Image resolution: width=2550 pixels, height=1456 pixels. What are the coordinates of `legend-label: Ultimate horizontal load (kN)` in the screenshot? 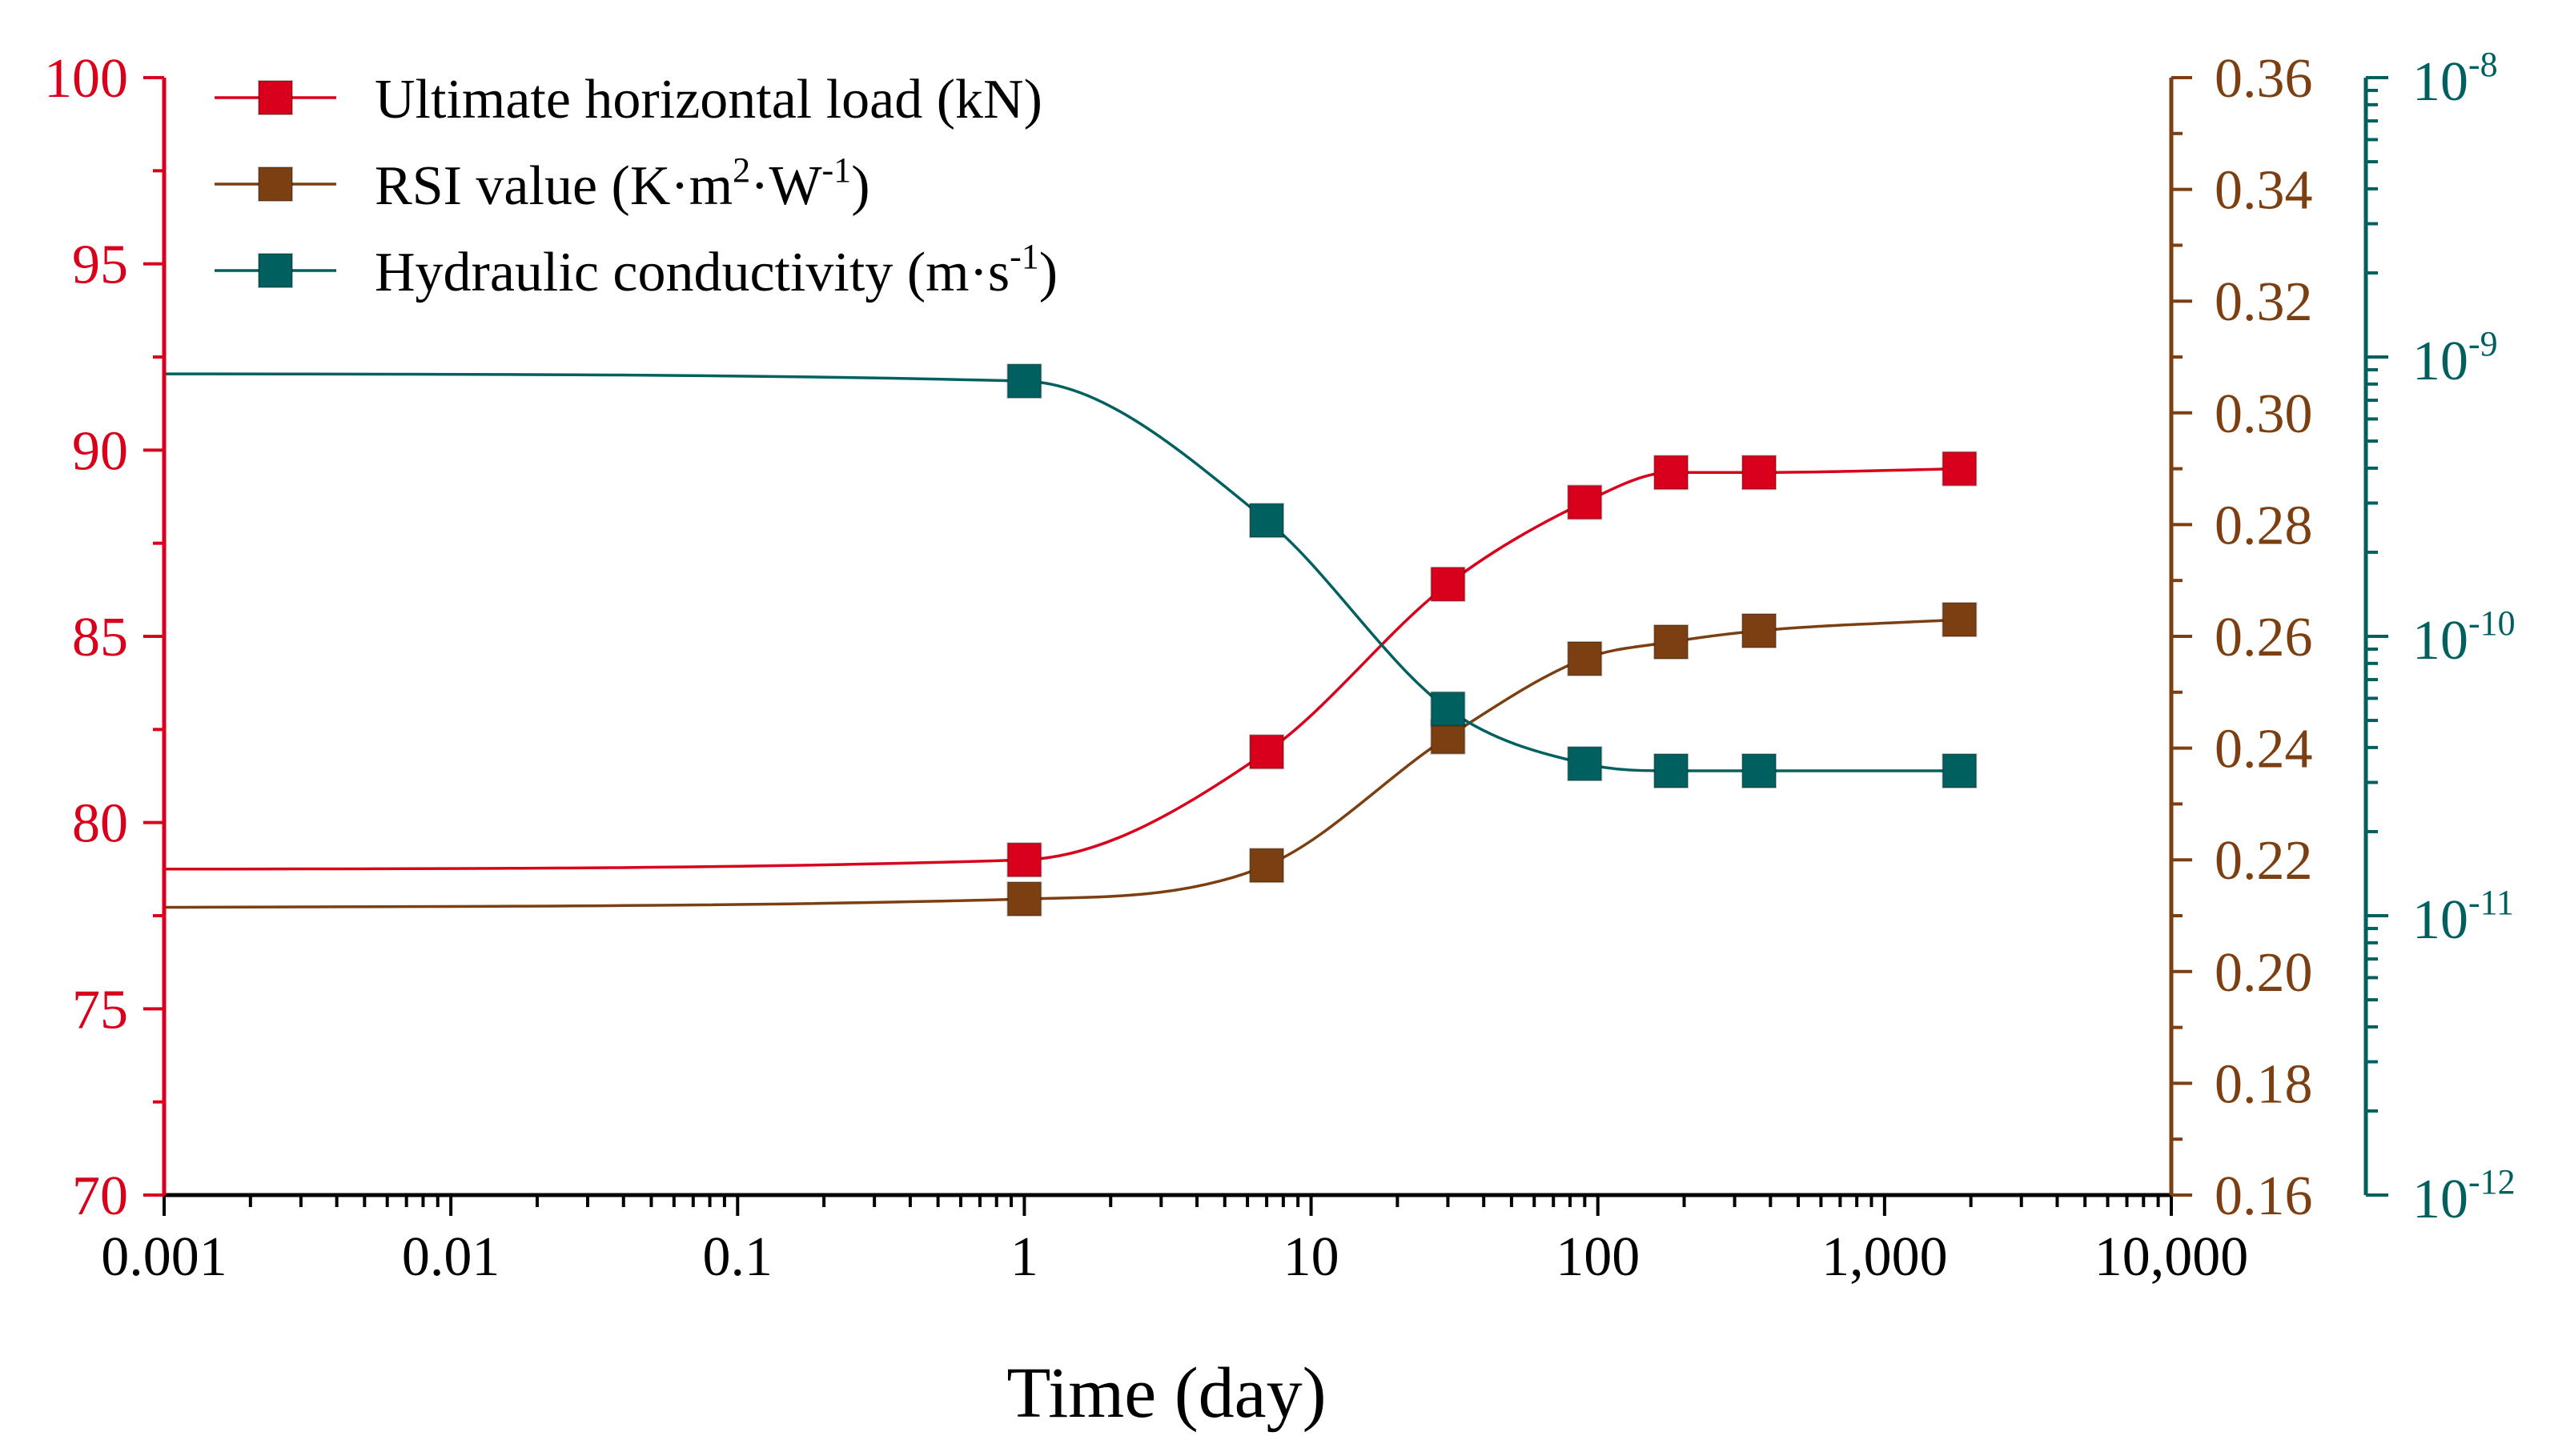 It's located at (708, 99).